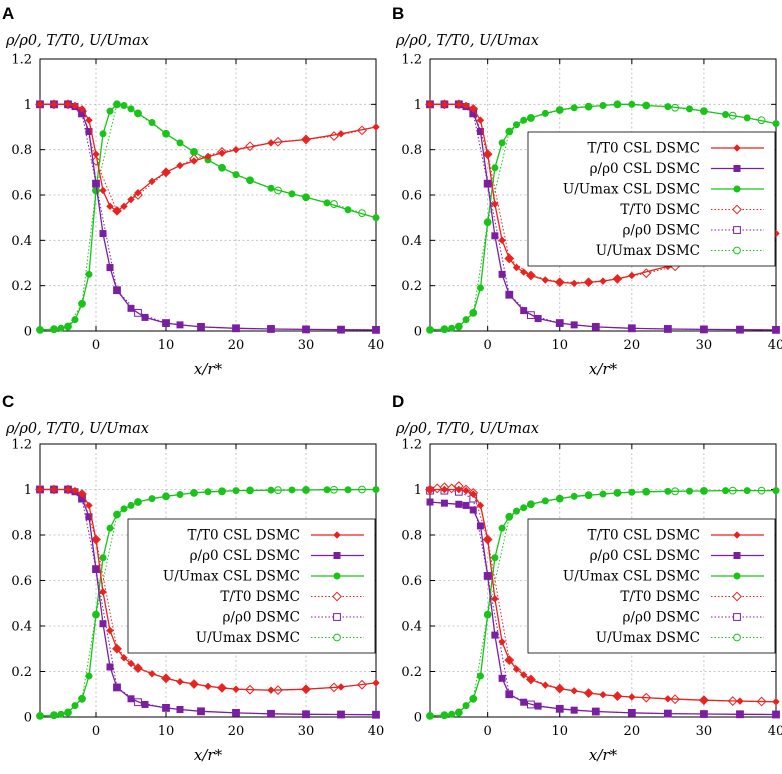  Describe the element at coordinates (166, 731) in the screenshot. I see `x-tick-label: 10` at that location.